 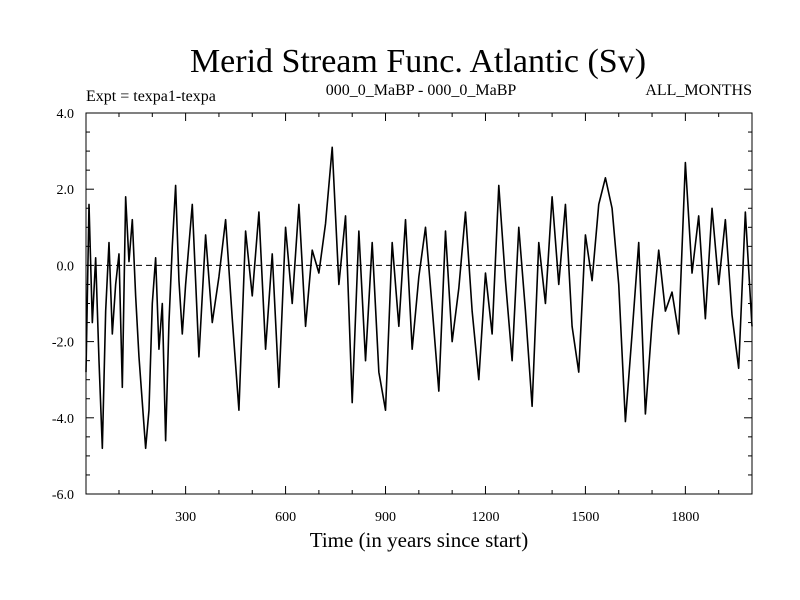 I want to click on y-tick-label: 0.0, so click(x=66, y=266).